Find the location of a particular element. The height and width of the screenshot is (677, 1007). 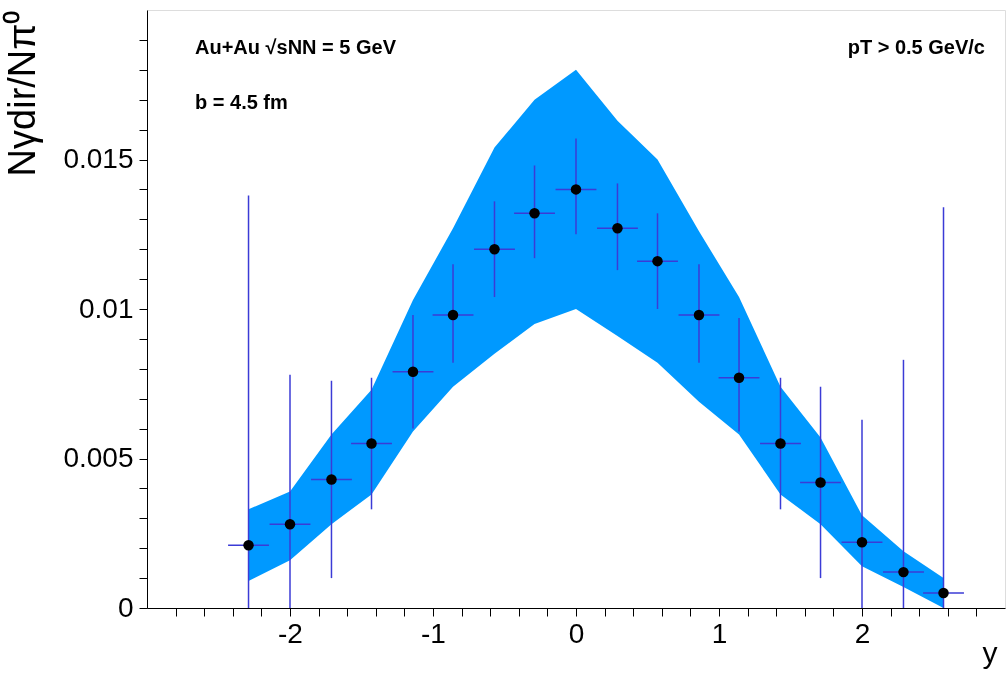

x-tick-label: -1 is located at coordinates (433, 633).